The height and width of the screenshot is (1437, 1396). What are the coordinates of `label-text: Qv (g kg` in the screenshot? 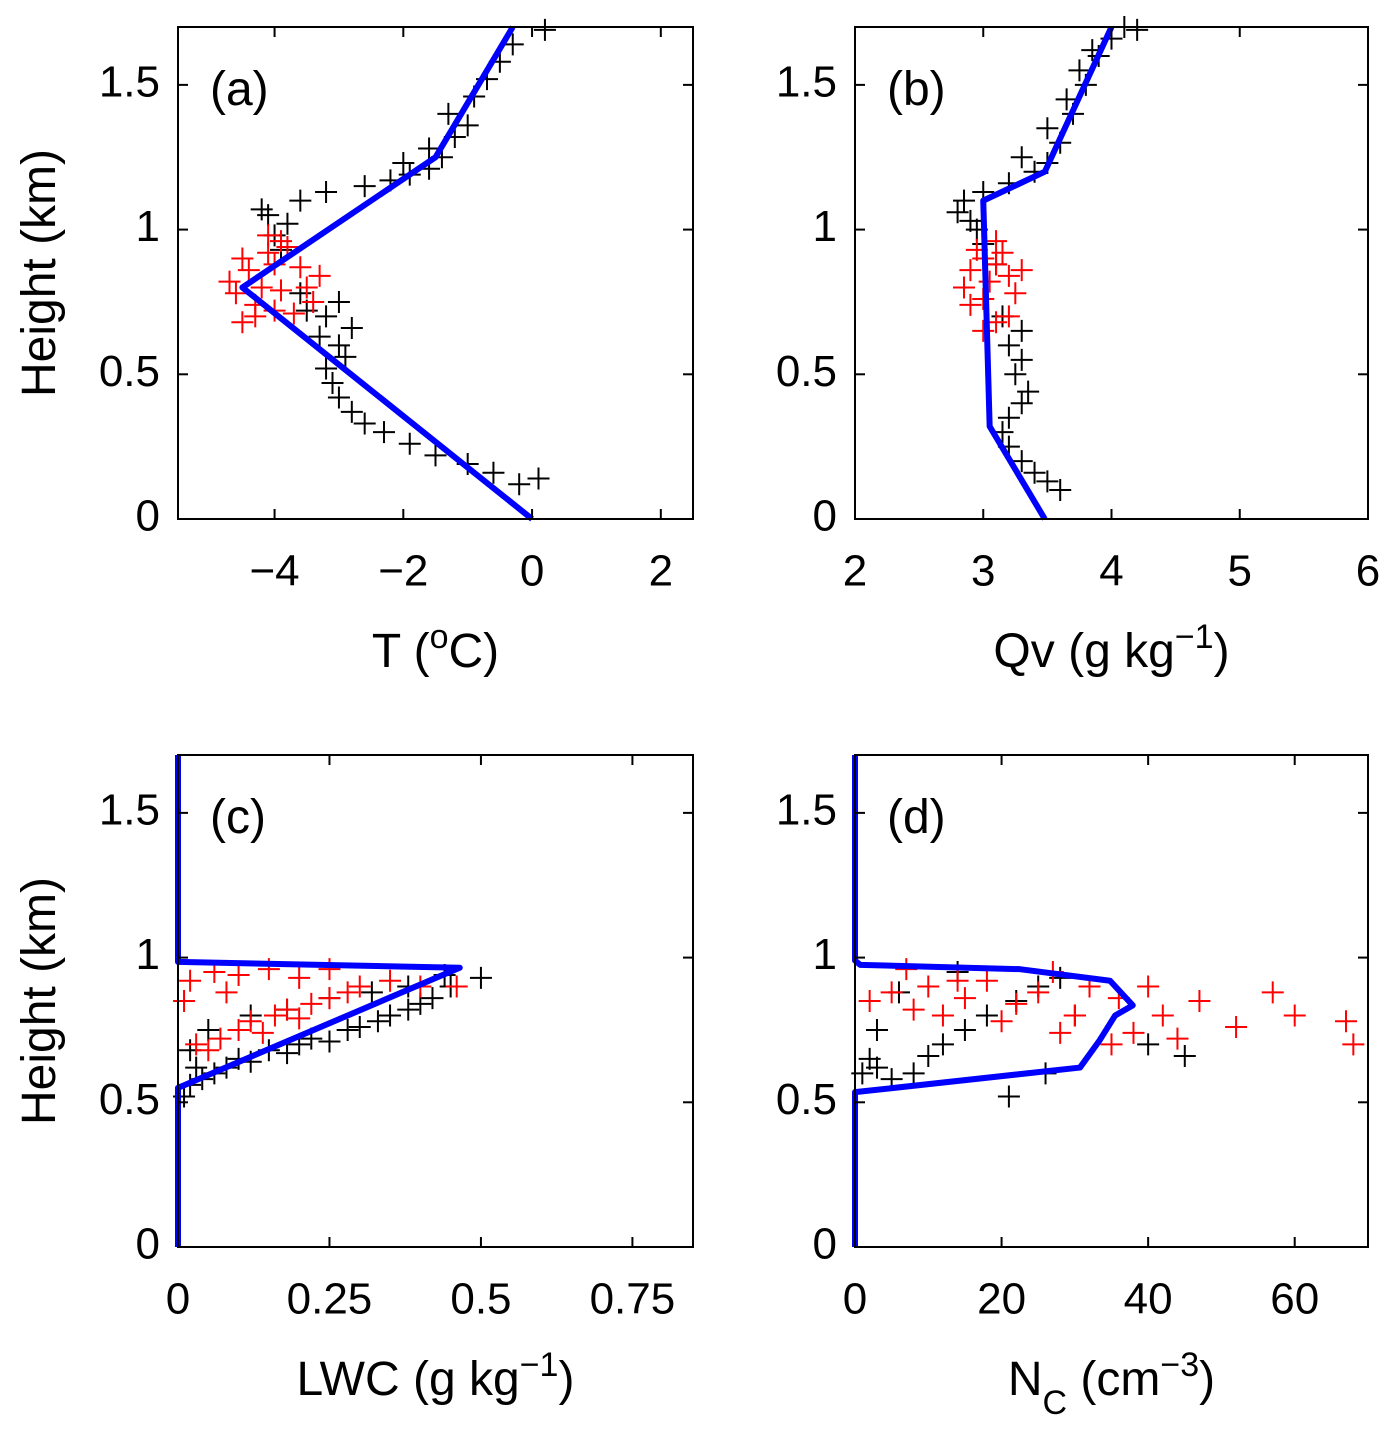 It's located at (1083, 651).